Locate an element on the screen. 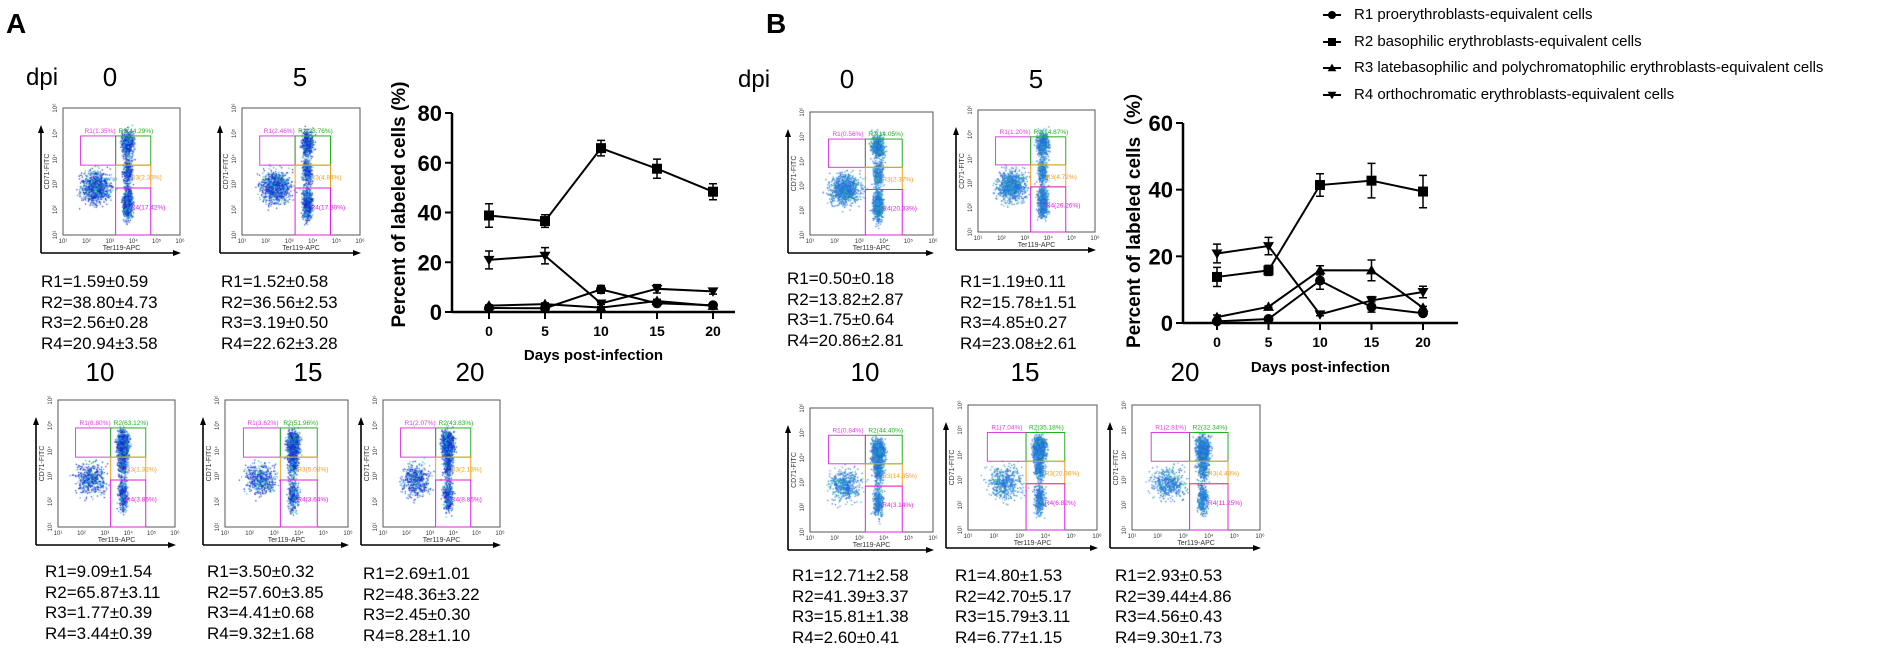 The width and height of the screenshot is (1904, 650). stat-r4: R4=3.44±0.39 is located at coordinates (99, 633).